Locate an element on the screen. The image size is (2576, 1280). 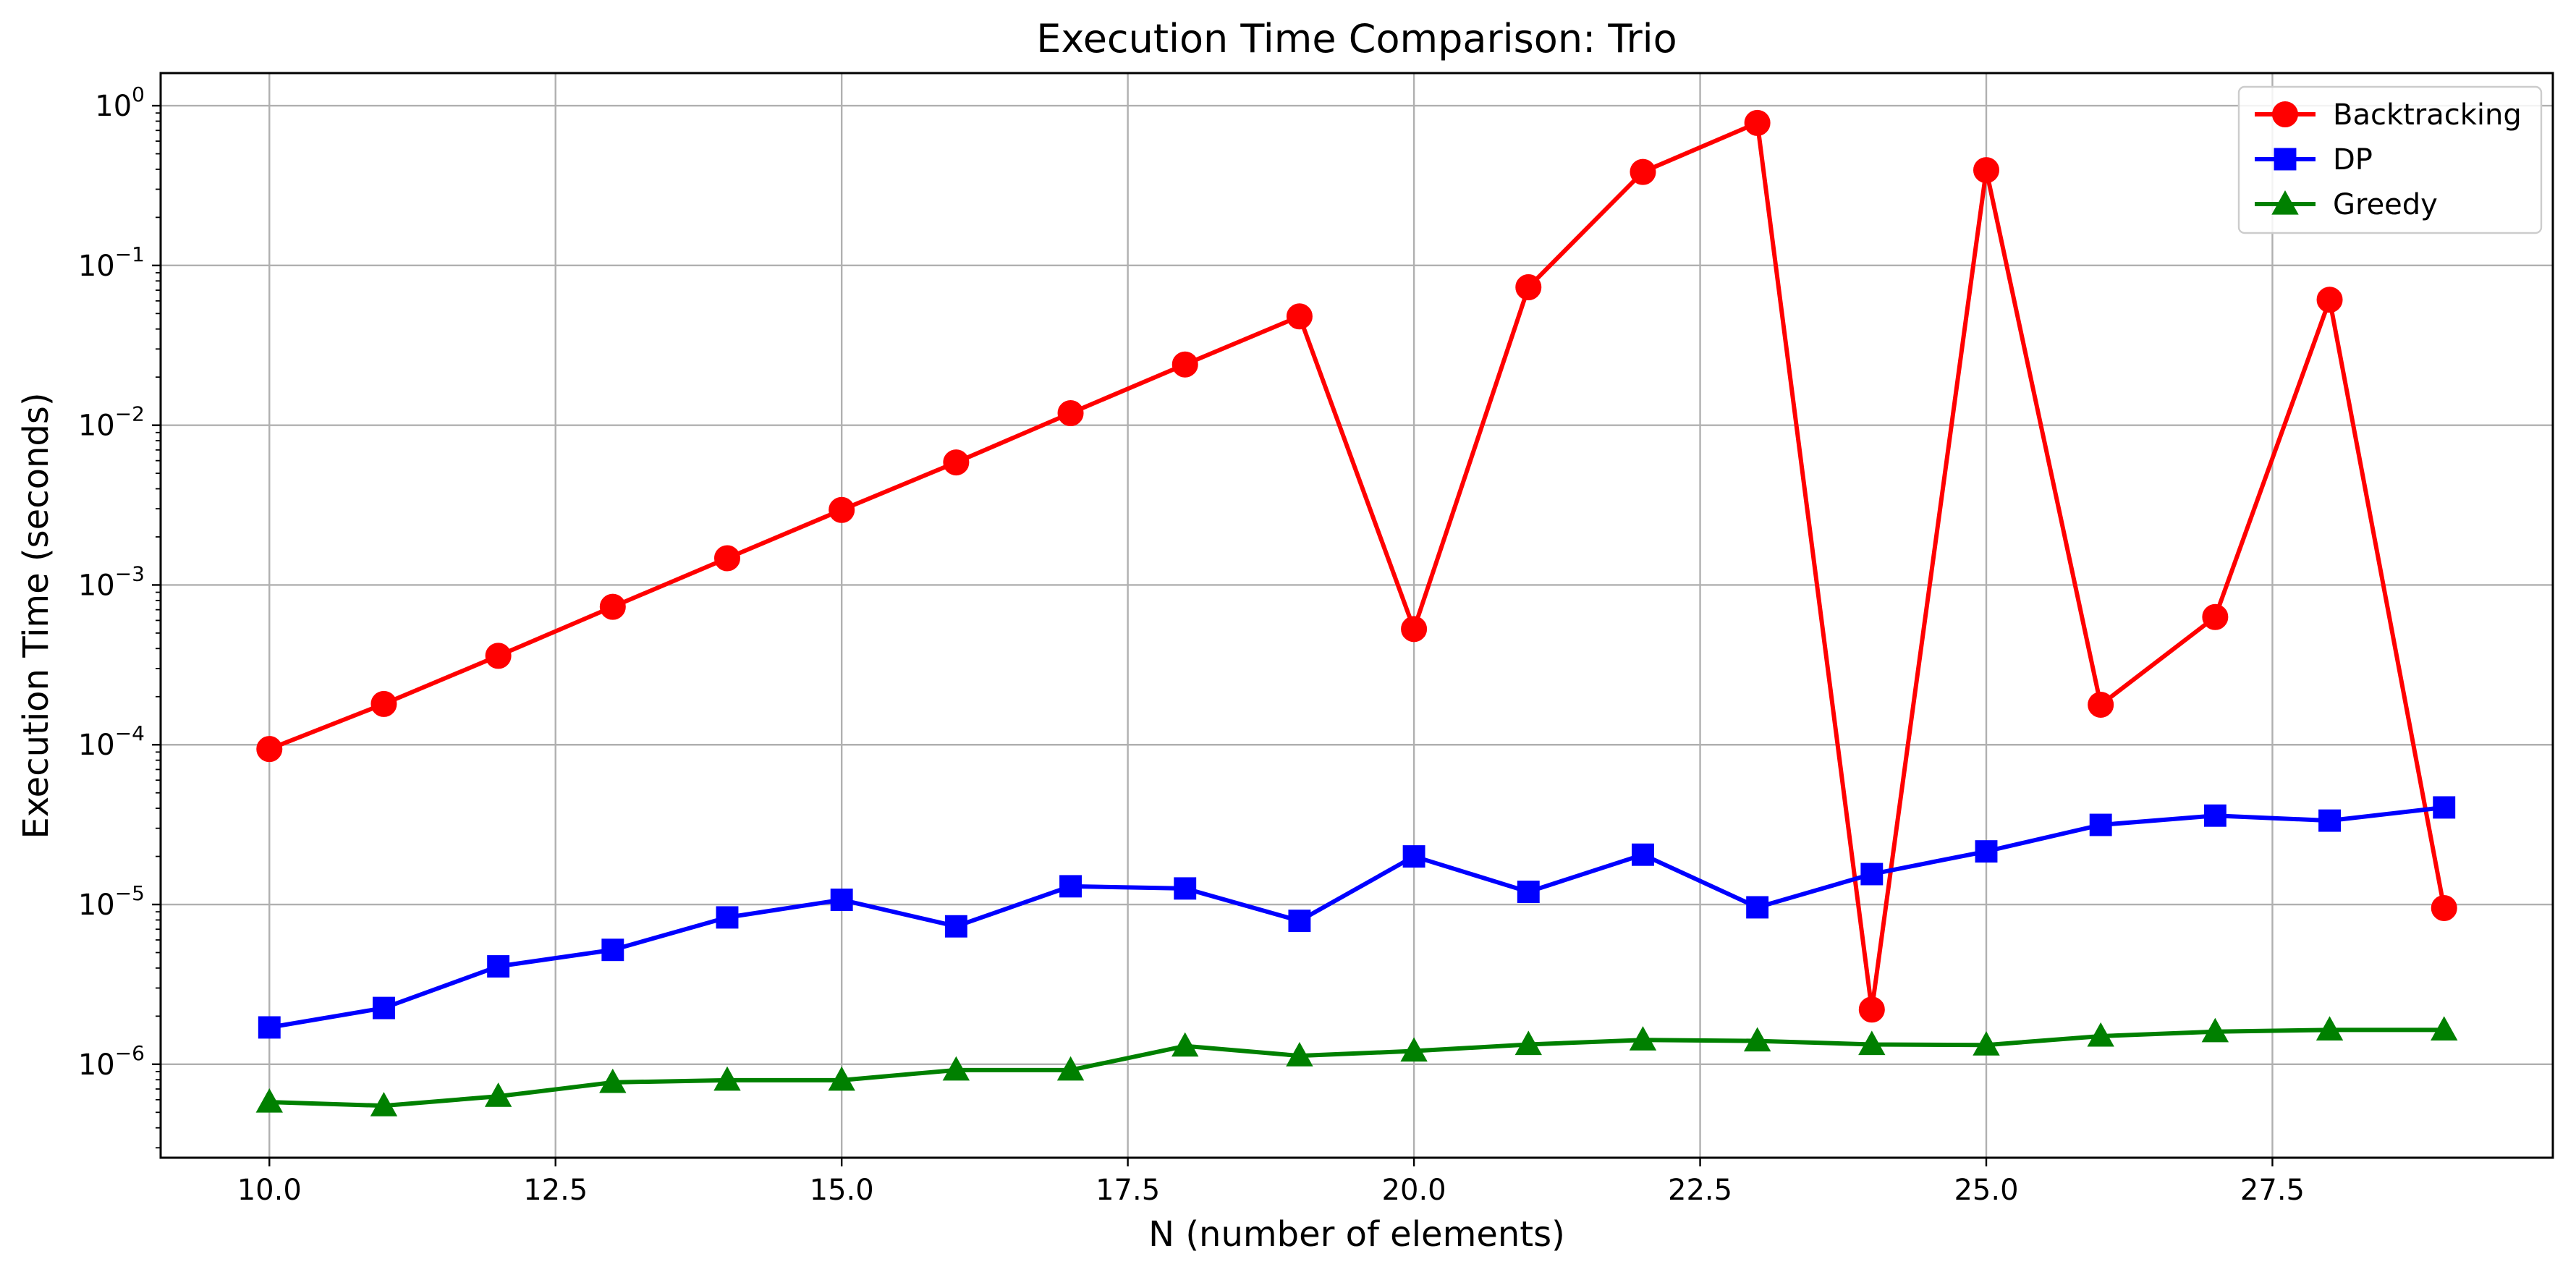
legend-frame is located at coordinates (2390, 159).